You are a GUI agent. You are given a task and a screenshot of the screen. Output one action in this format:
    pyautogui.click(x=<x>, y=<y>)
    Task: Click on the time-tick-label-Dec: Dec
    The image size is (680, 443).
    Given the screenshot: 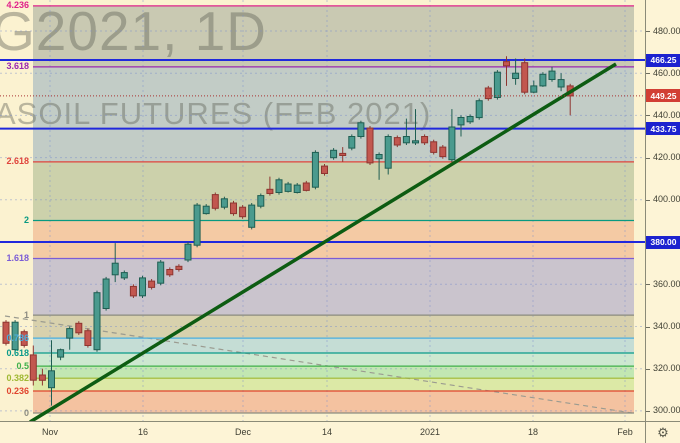 What is the action you would take?
    pyautogui.click(x=242, y=432)
    